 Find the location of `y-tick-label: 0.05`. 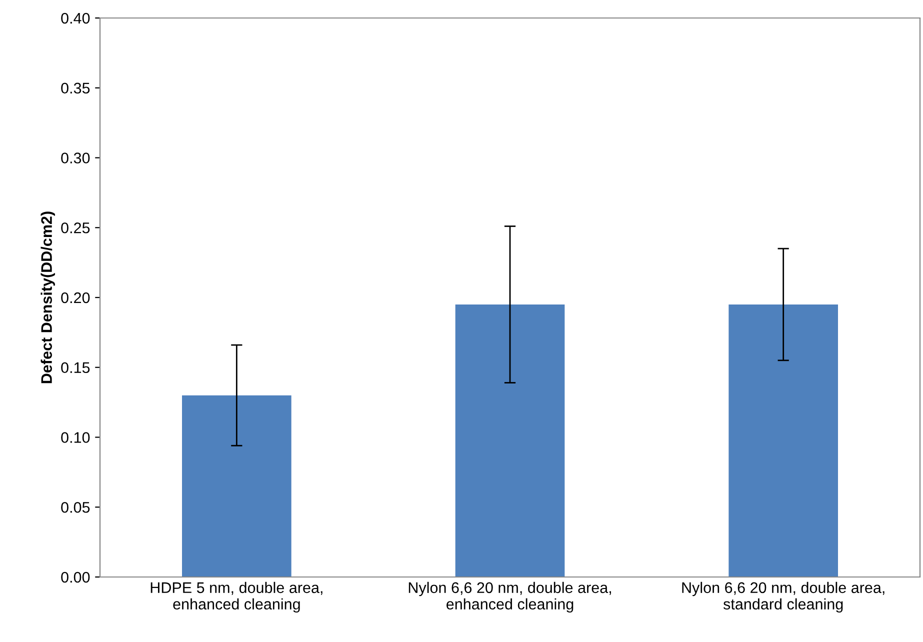

y-tick-label: 0.05 is located at coordinates (75, 507).